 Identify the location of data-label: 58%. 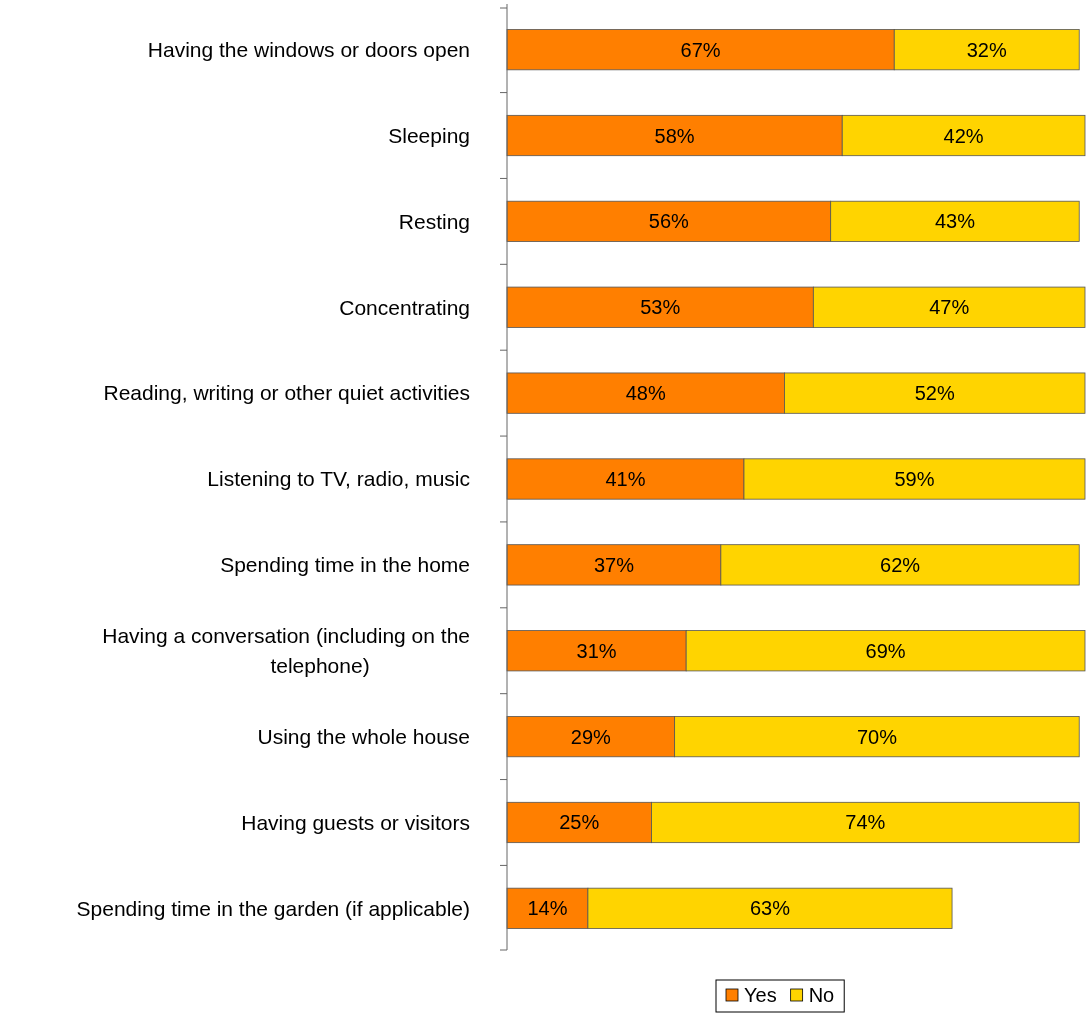
(674, 135).